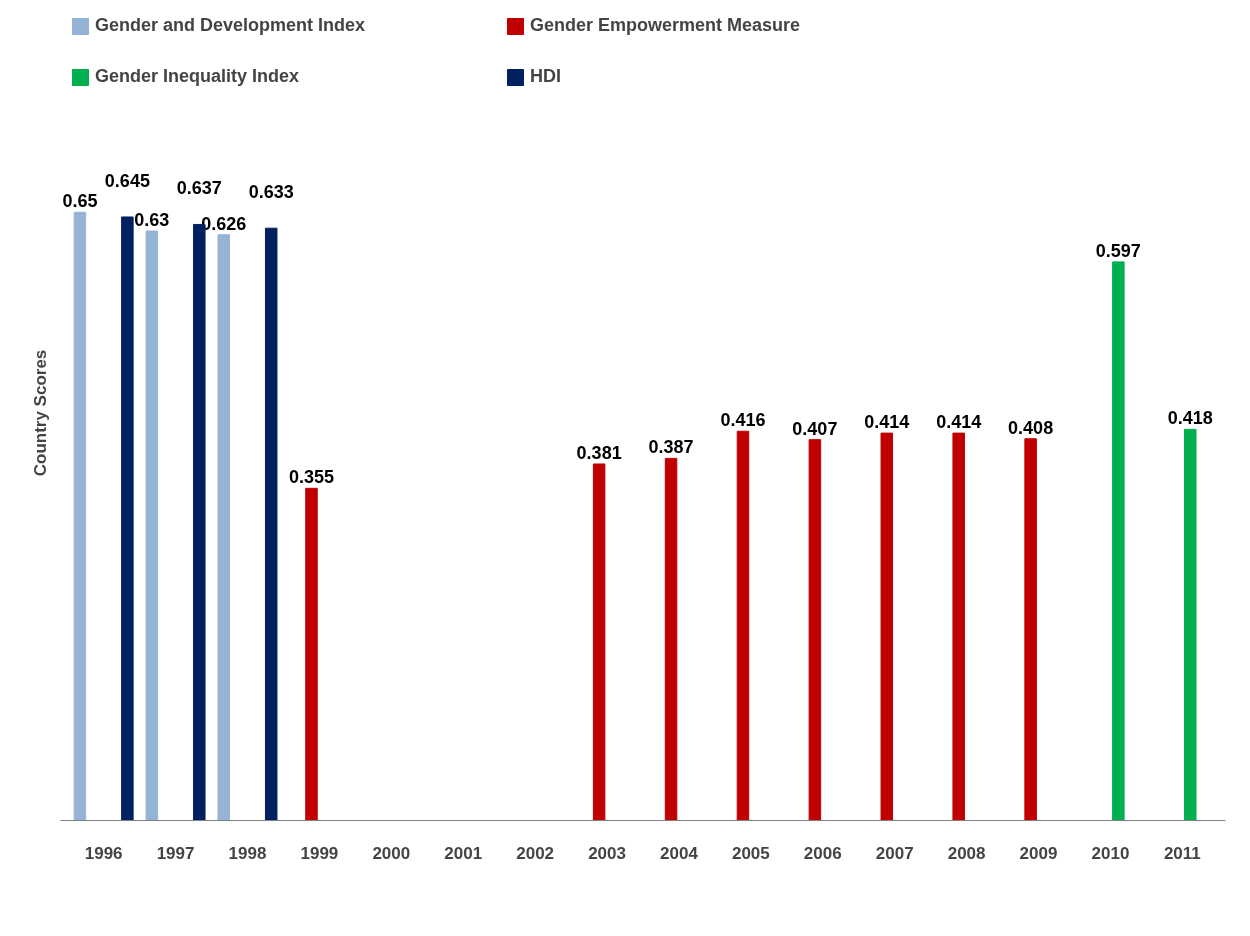 The image size is (1250, 936). Describe the element at coordinates (231, 25) in the screenshot. I see `legend-label: Gender and Development Index` at that location.